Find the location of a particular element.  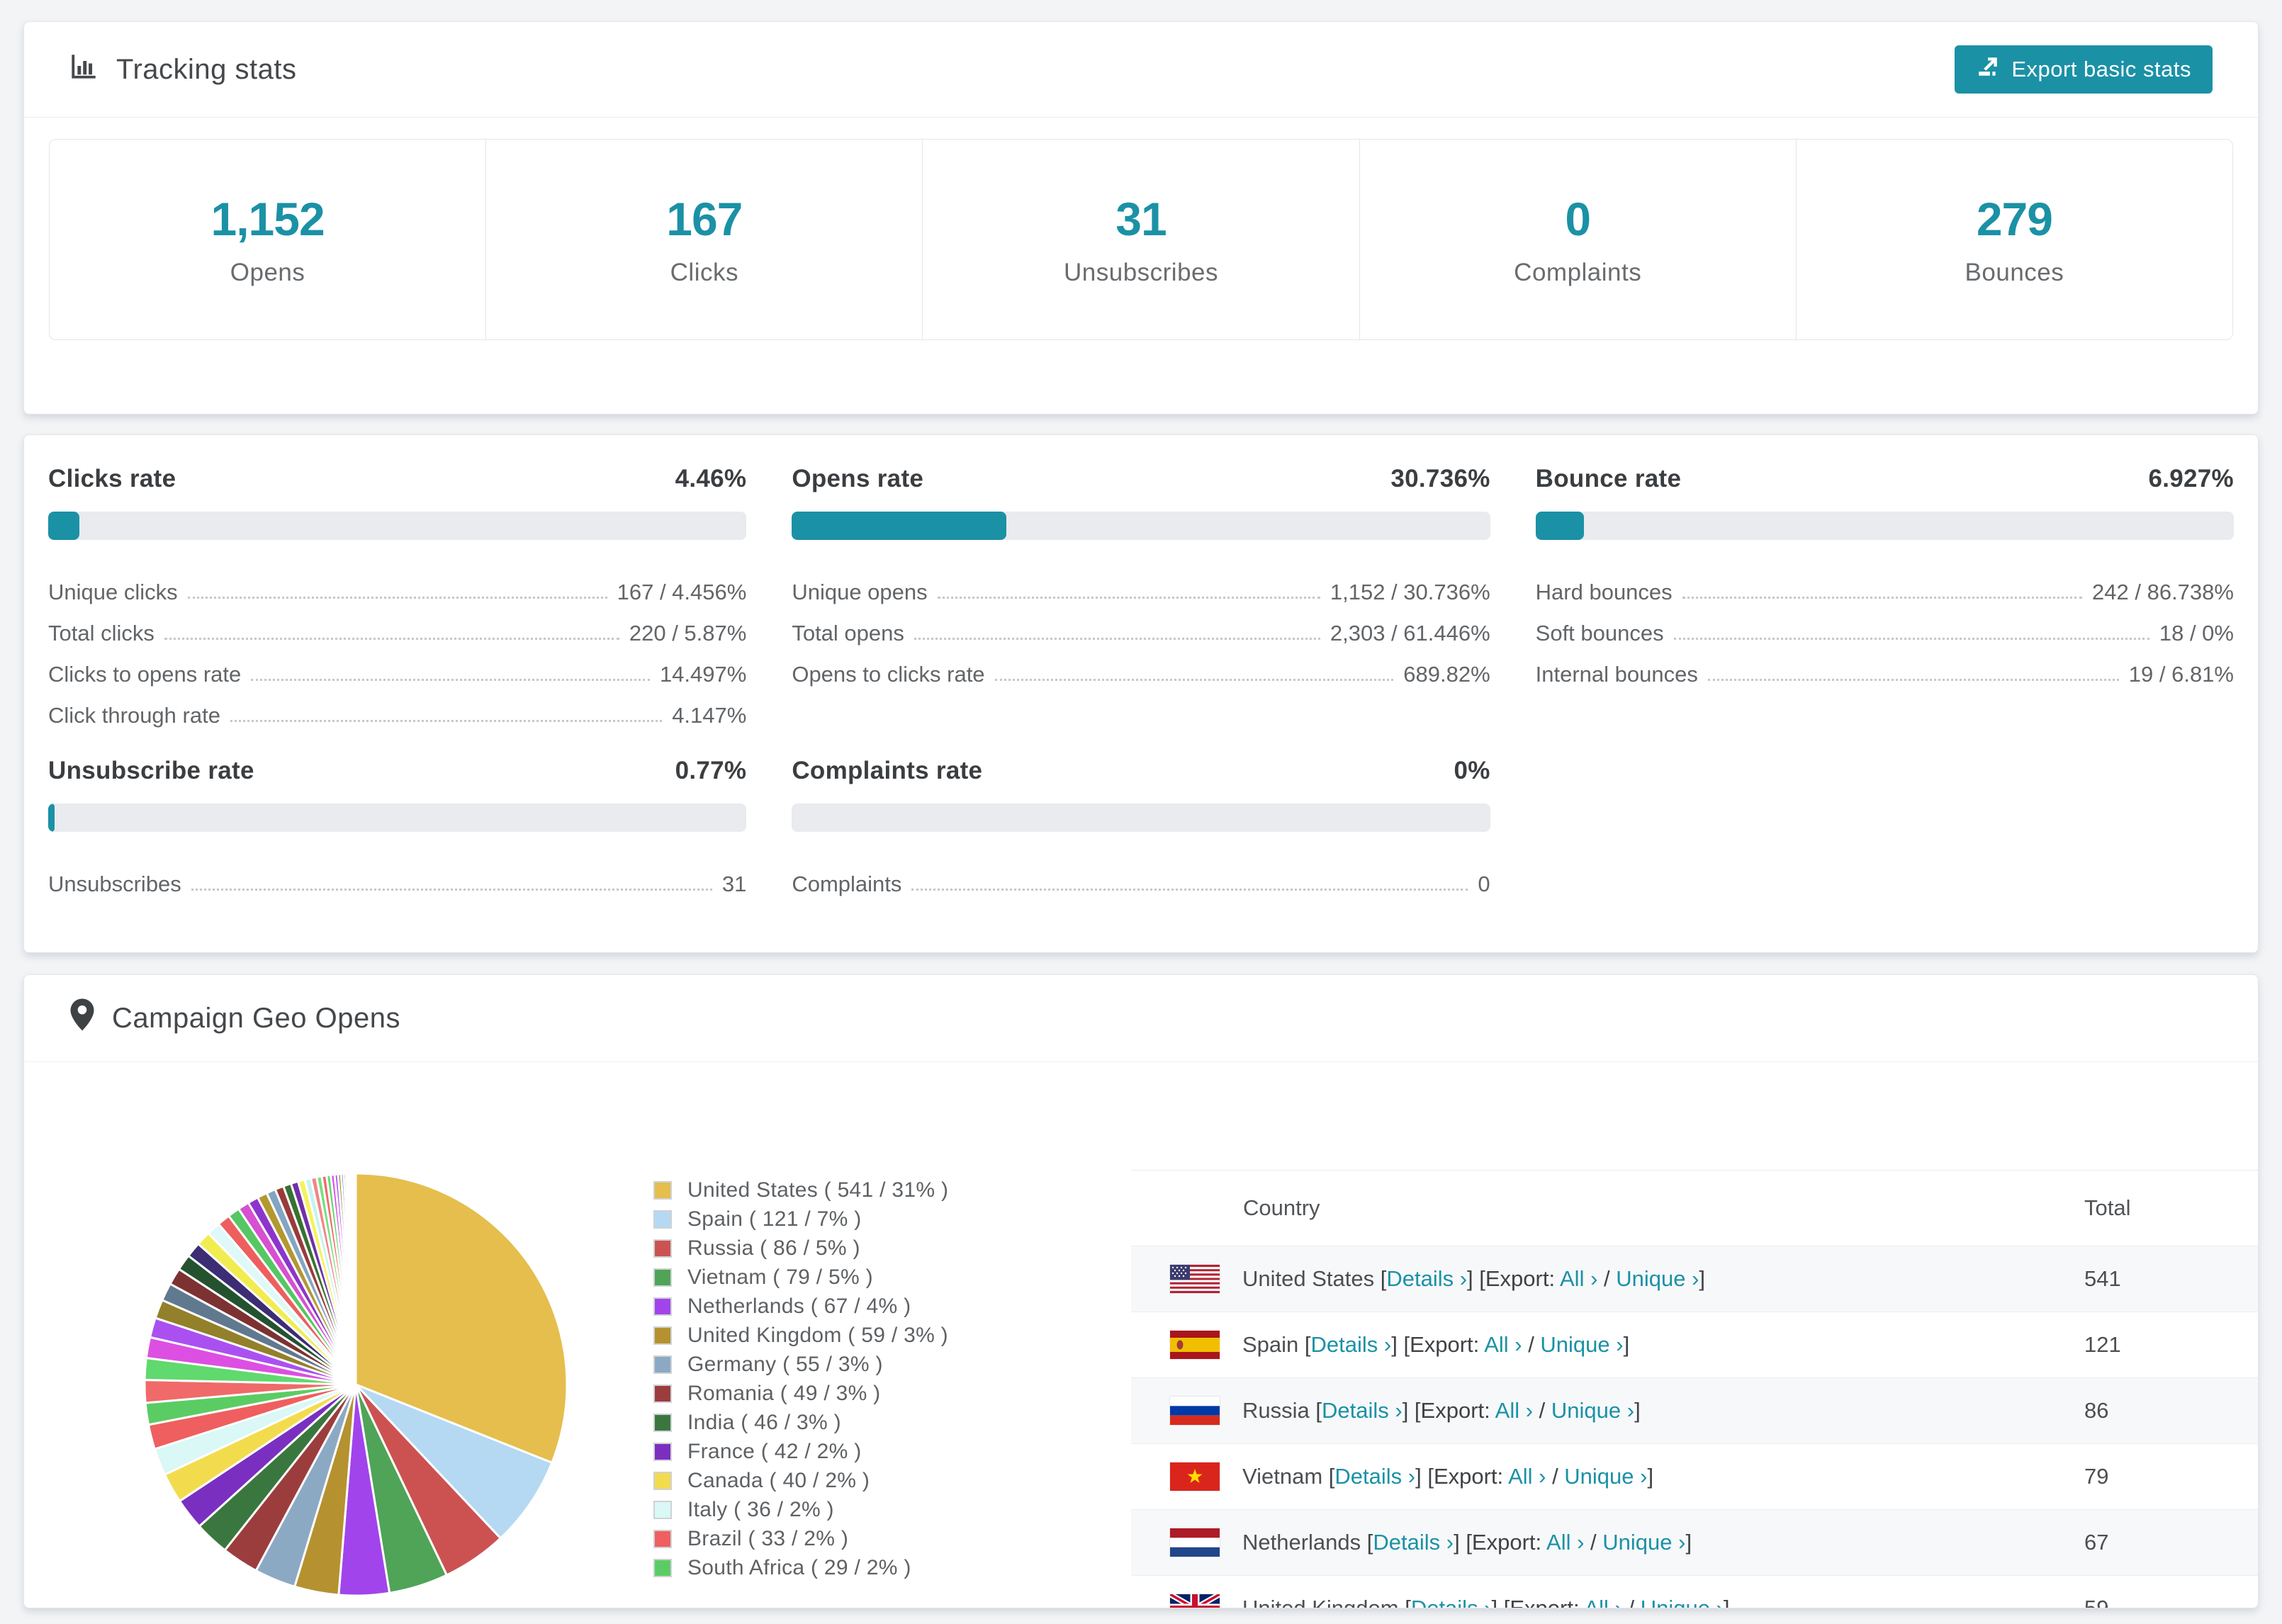

stat-value: 0 is located at coordinates (1578, 219).